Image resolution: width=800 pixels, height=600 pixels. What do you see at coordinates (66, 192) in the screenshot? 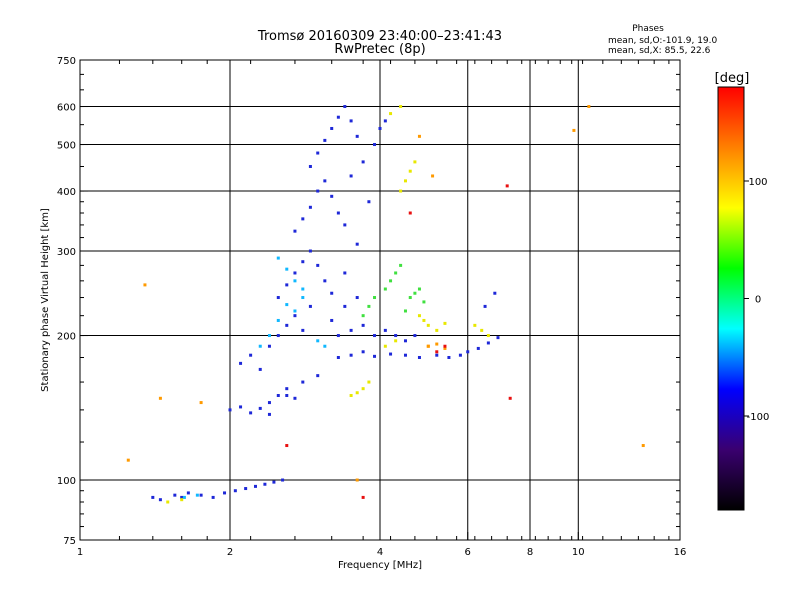
I see `y-tick-label: 400` at bounding box center [66, 192].